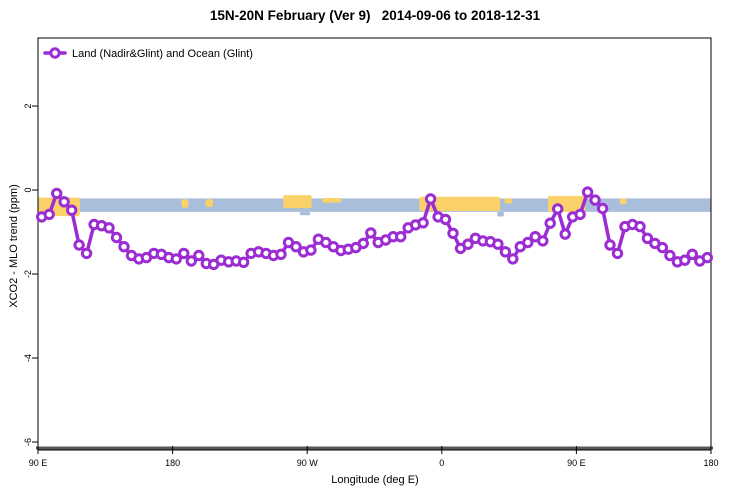 Image resolution: width=750 pixels, height=500 pixels. Describe the element at coordinates (28, 106) in the screenshot. I see `y-tick-label: 2` at that location.